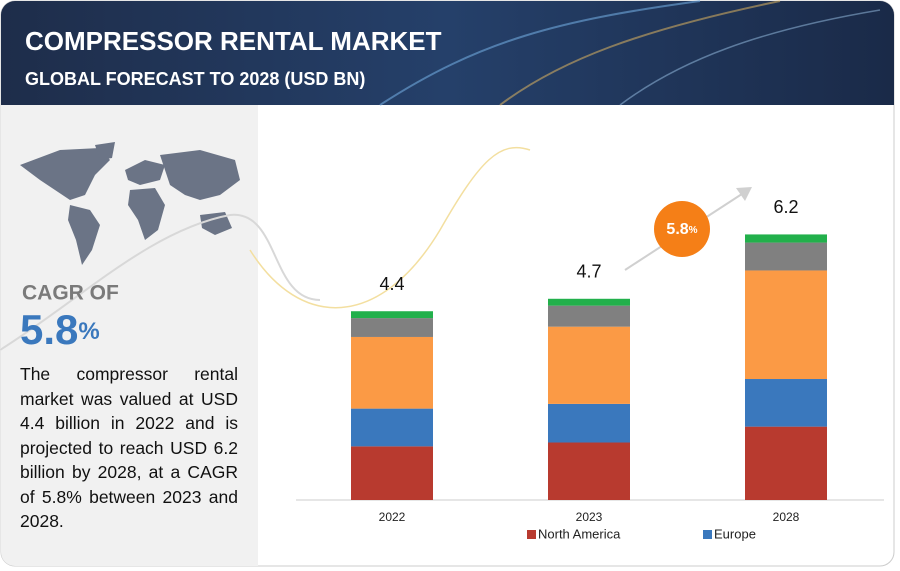 The width and height of the screenshot is (900, 571). I want to click on x-tick-label: 2022, so click(392, 517).